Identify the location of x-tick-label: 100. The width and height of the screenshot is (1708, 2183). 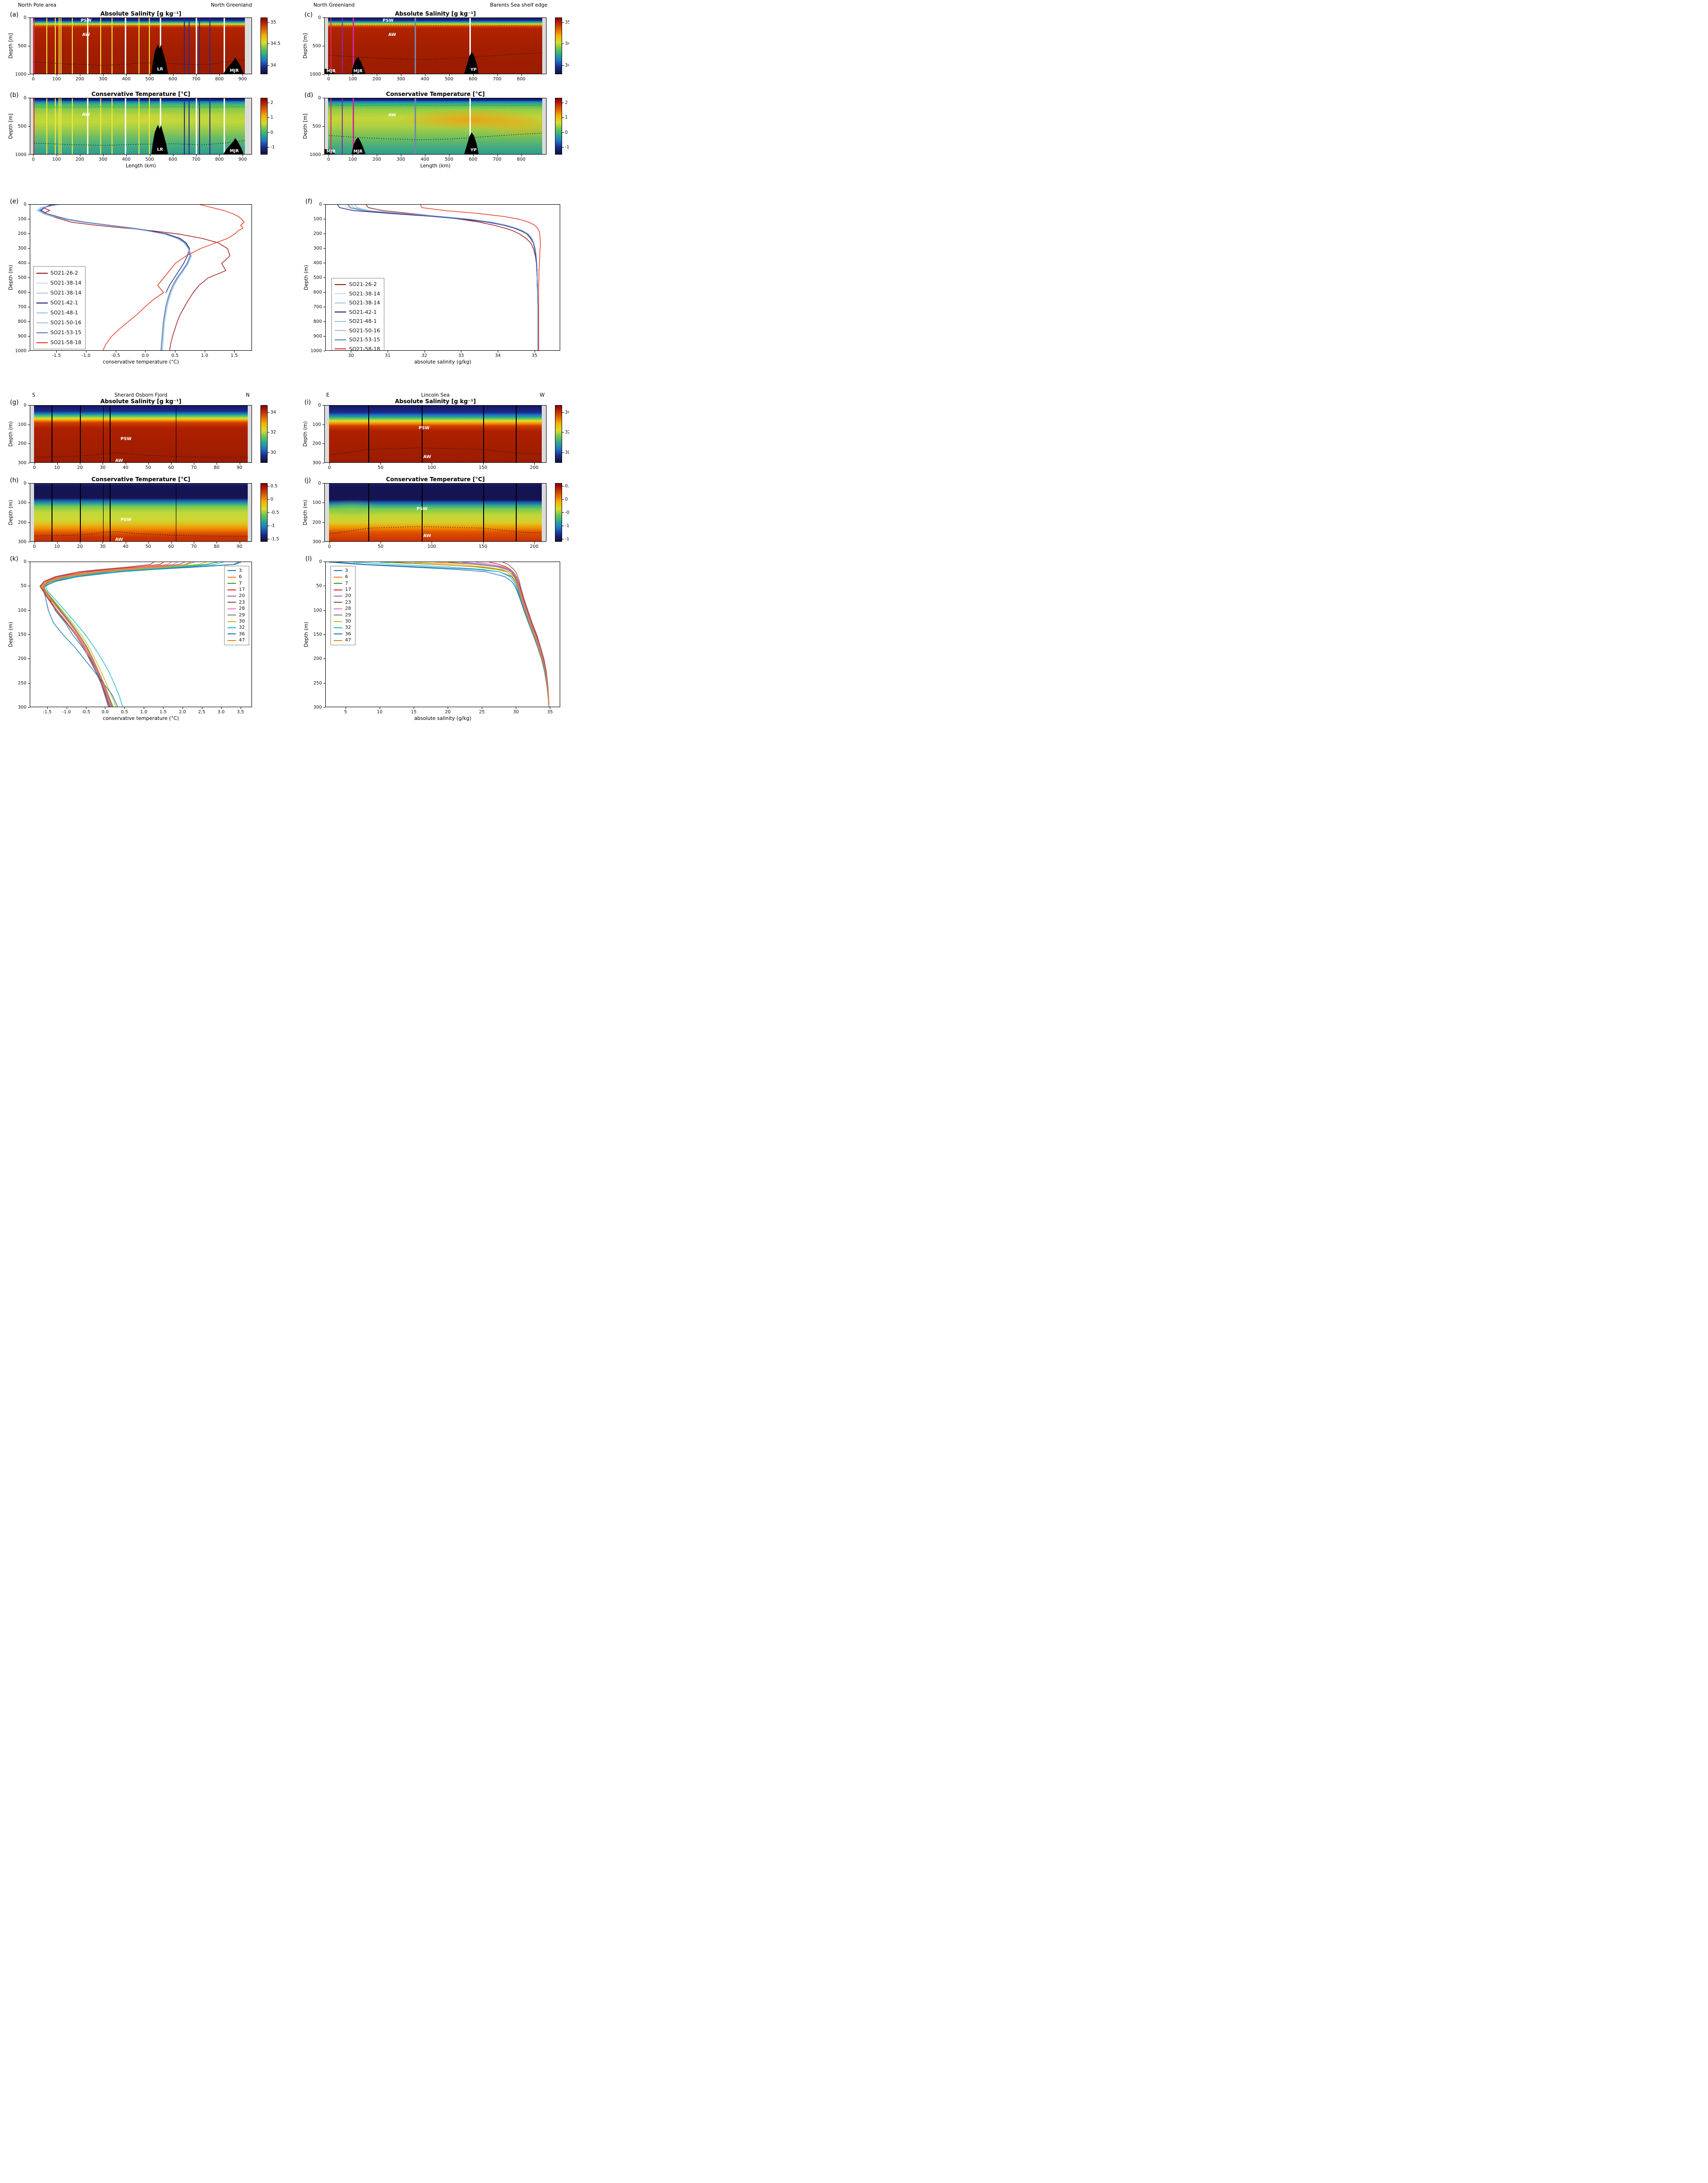
(431, 467).